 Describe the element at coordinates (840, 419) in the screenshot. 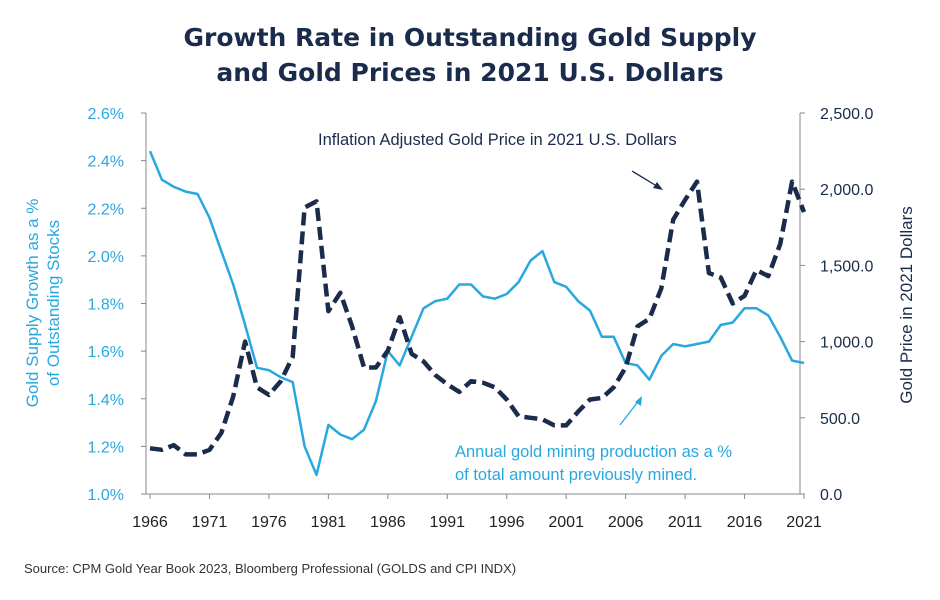

I see `y-right-tick-label: 500.0` at that location.